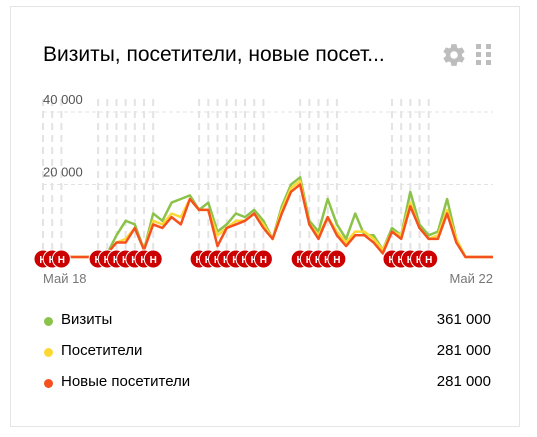  I want to click on gear-icon, so click(454, 55).